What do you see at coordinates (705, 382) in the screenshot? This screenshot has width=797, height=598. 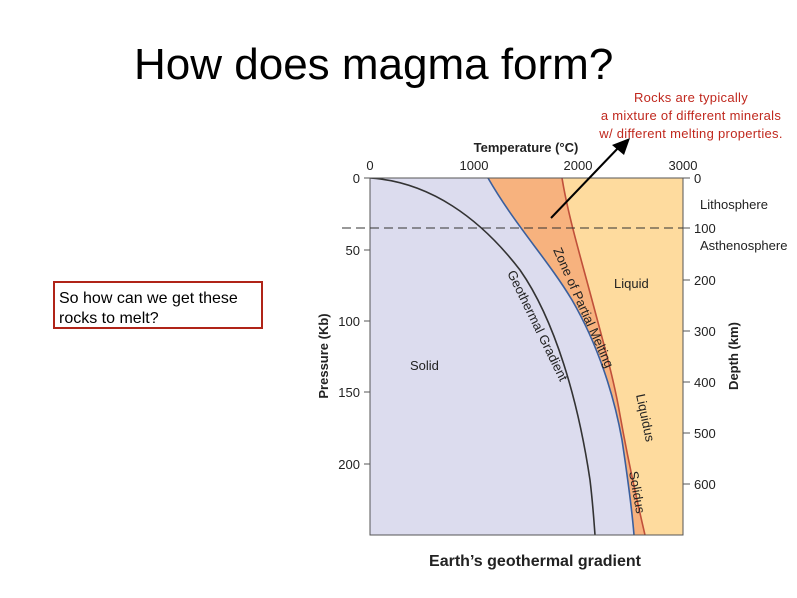 I see `y-right-tick-400: 400` at bounding box center [705, 382].